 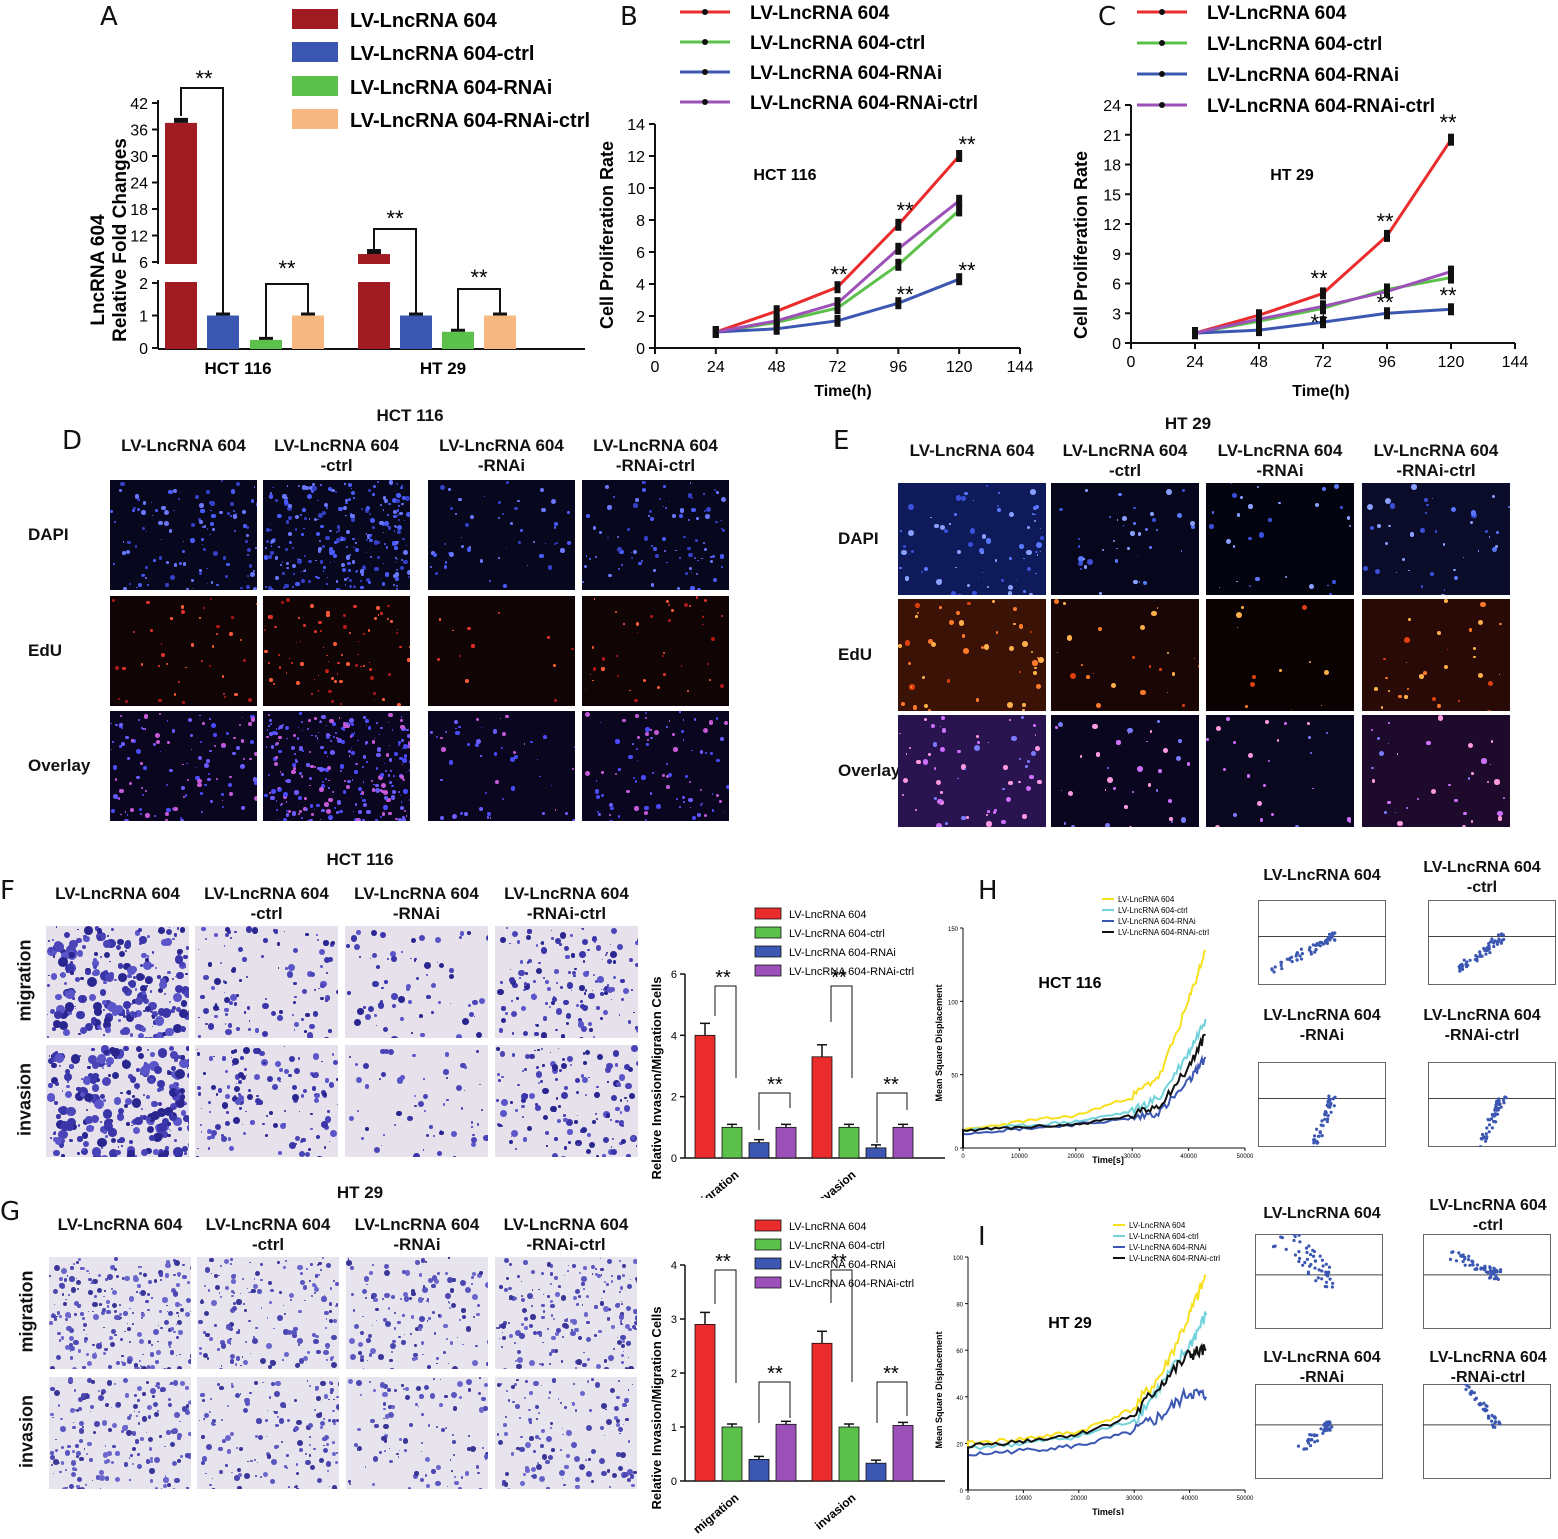 What do you see at coordinates (395, 270) in the screenshot?
I see `a-bracket` at bounding box center [395, 270].